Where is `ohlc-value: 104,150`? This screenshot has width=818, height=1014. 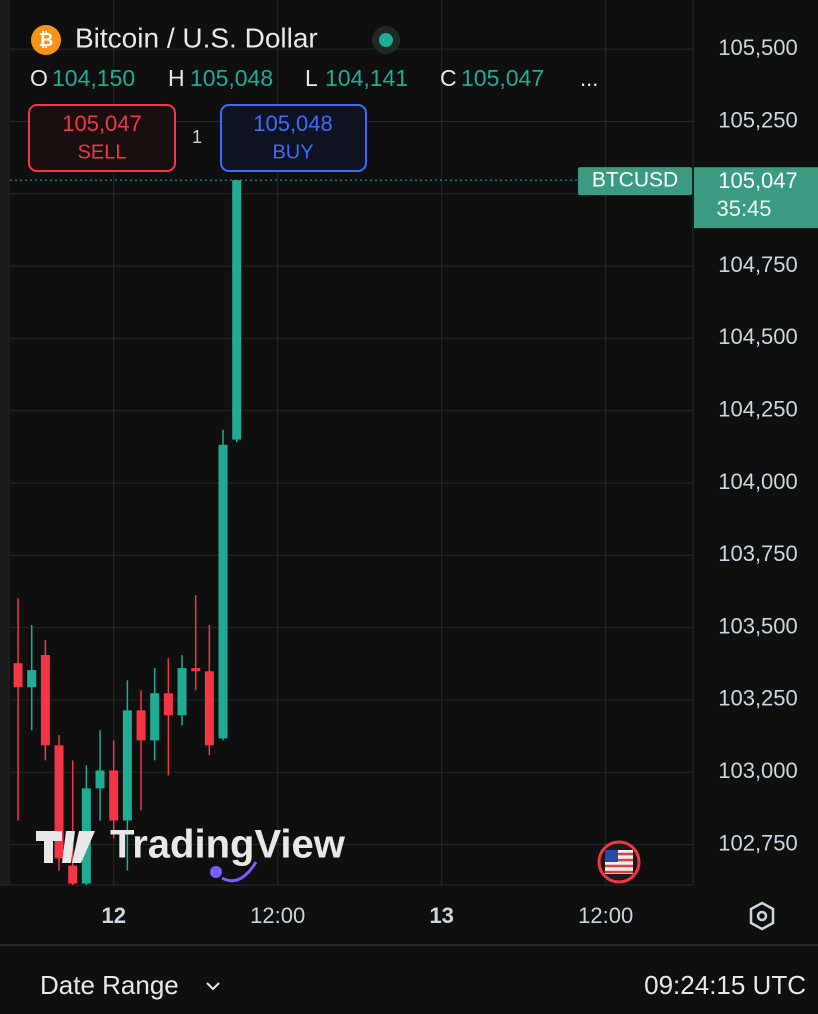
ohlc-value: 104,150 is located at coordinates (93, 78).